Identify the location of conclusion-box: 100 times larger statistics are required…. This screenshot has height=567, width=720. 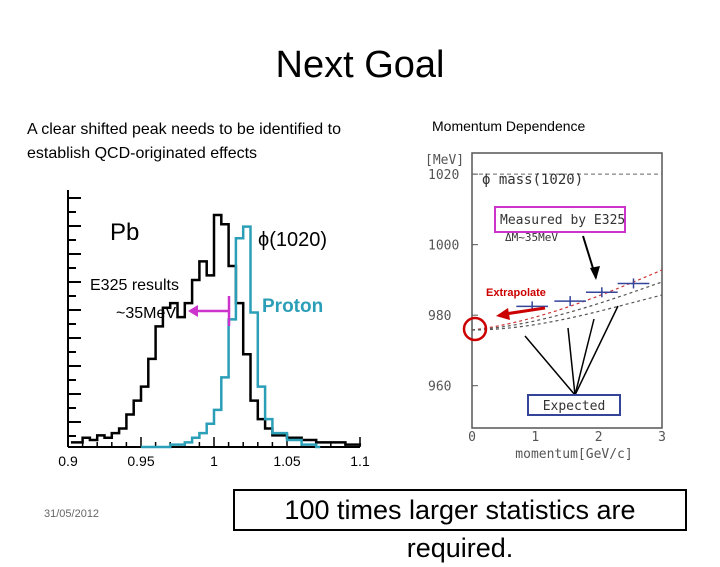
(460, 526).